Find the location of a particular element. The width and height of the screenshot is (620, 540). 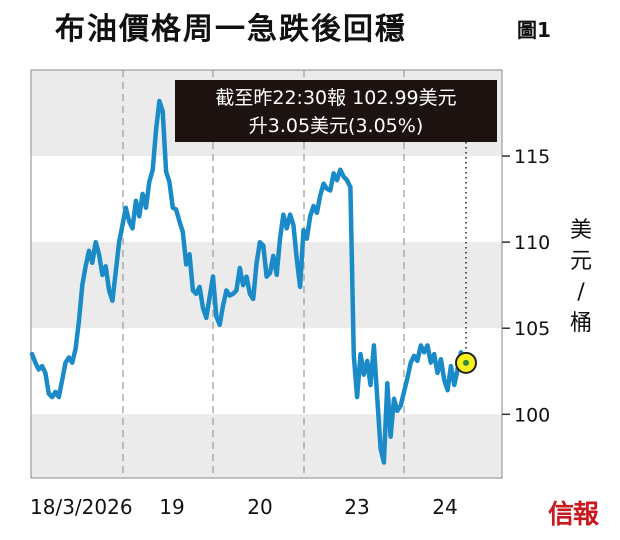

x-tick-label: 20 is located at coordinates (259, 507).